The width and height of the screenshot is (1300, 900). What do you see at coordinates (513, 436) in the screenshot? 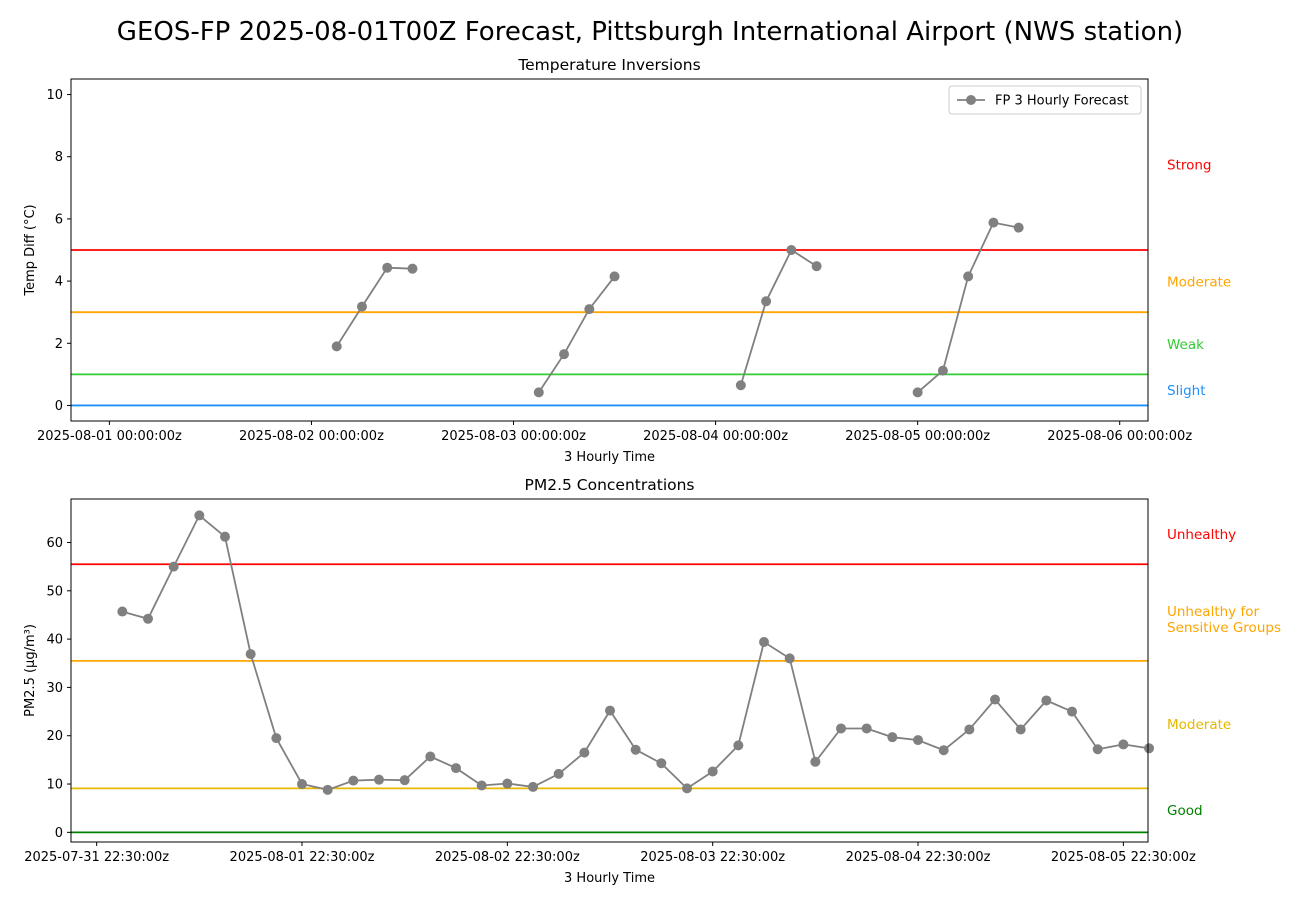
I see `x-tick-label: 2025-08-03 00:00:00z` at bounding box center [513, 436].